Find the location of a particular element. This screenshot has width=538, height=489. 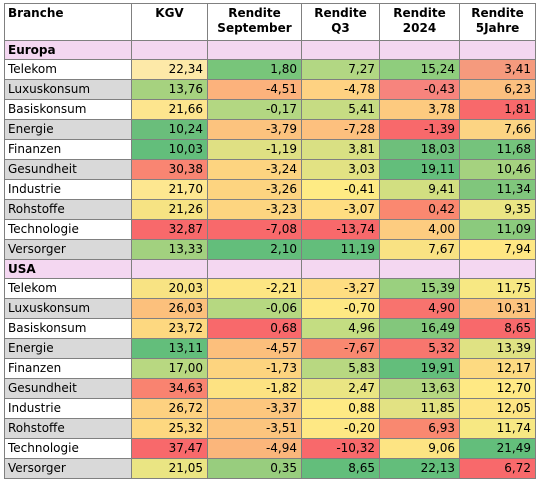

kgv-cell: 17,00 is located at coordinates (169, 368).